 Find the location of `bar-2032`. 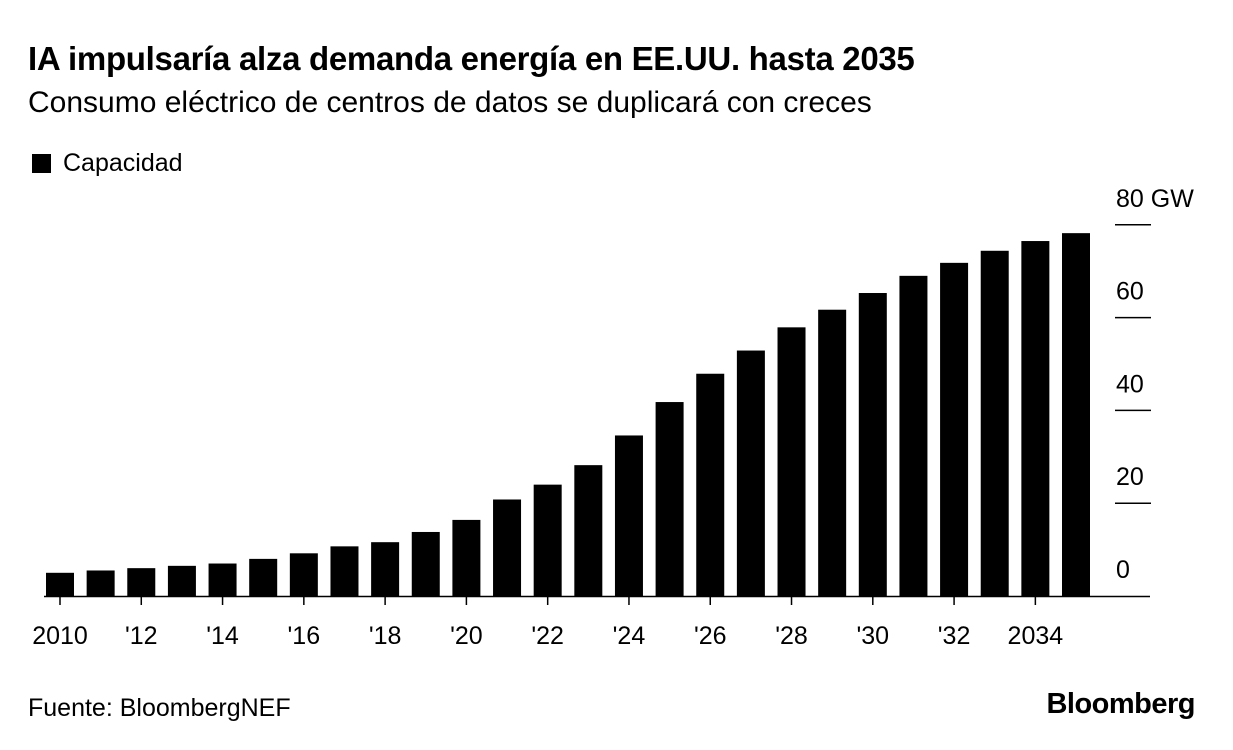

bar-2032 is located at coordinates (954, 429).